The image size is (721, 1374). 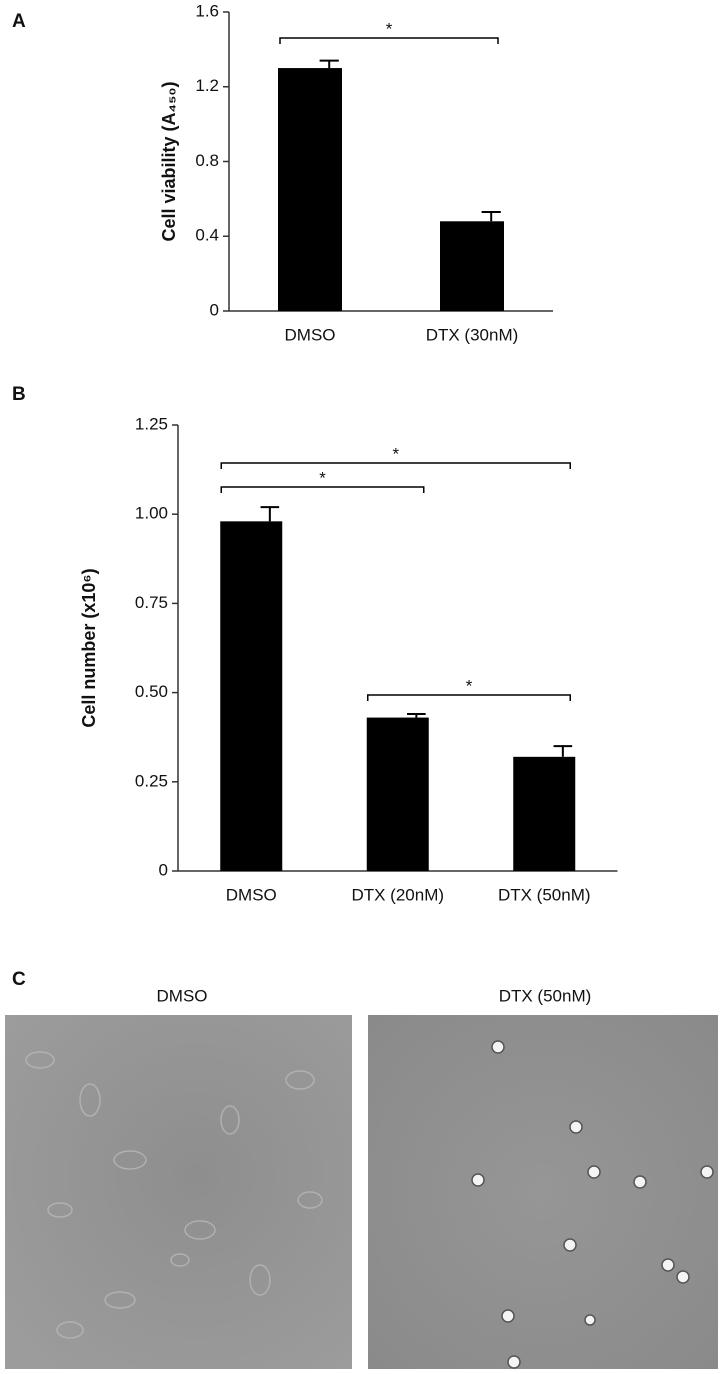 I want to click on y-tick-label: 1.00, so click(x=151, y=513).